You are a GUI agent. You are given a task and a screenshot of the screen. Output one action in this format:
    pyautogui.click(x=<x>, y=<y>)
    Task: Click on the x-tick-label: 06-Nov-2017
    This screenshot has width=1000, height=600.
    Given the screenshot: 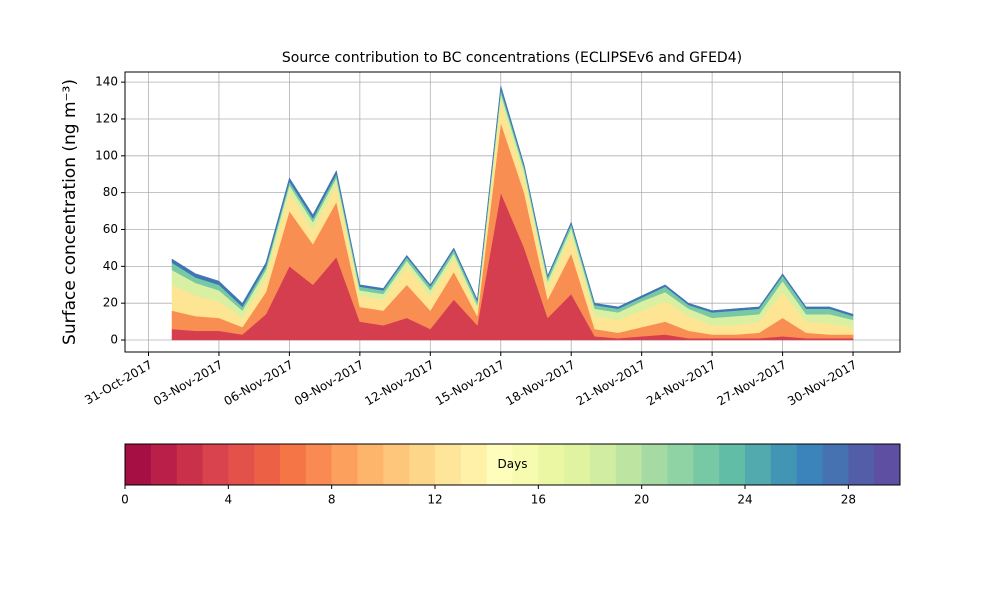 What is the action you would take?
    pyautogui.click(x=258, y=383)
    